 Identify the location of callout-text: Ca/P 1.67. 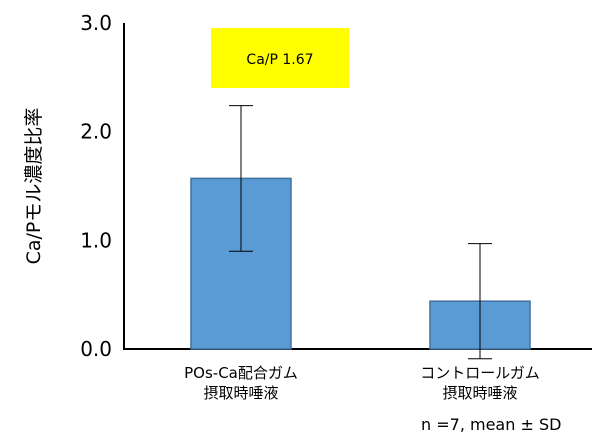
(279, 60).